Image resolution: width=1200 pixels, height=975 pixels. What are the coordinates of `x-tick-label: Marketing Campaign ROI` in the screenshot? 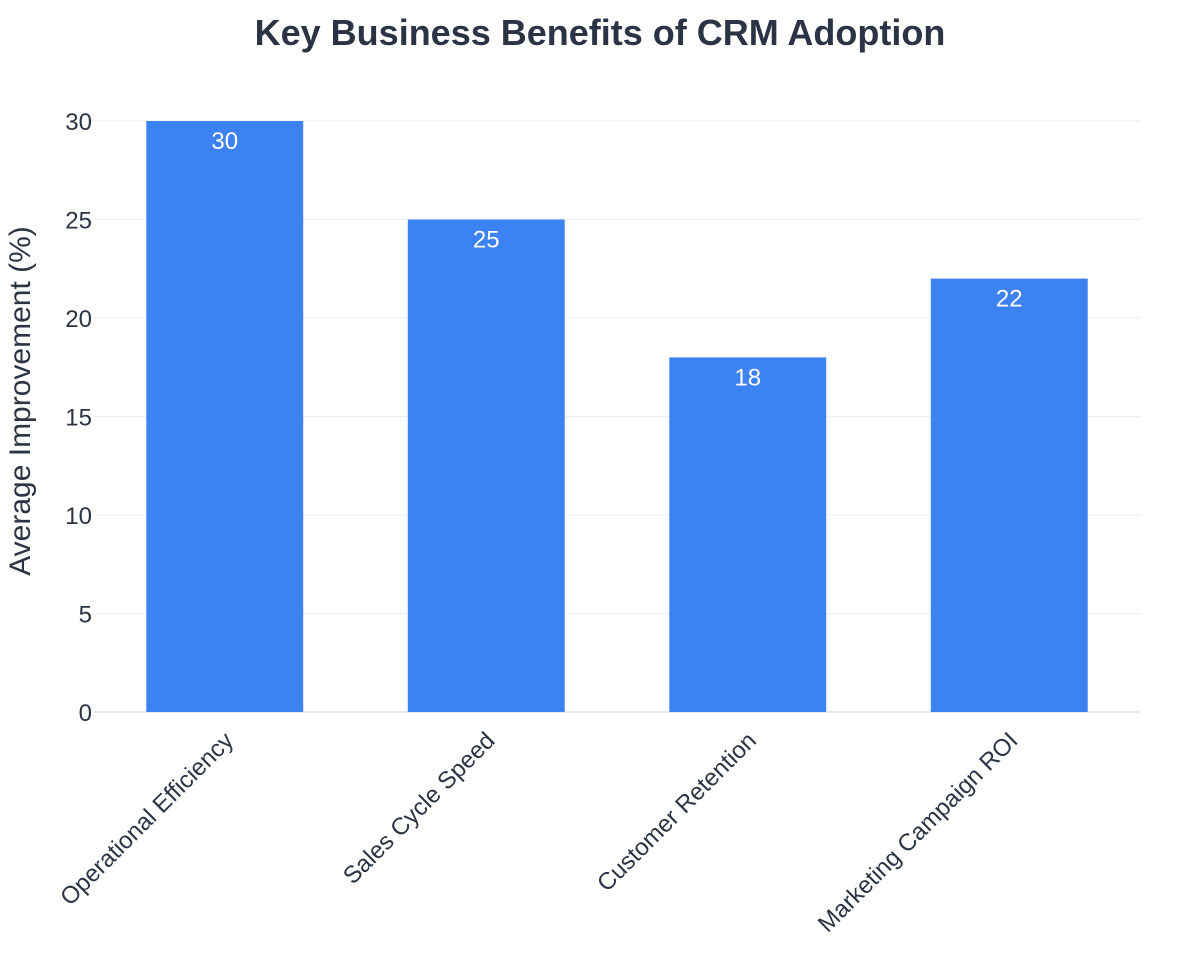 It's located at (918, 832).